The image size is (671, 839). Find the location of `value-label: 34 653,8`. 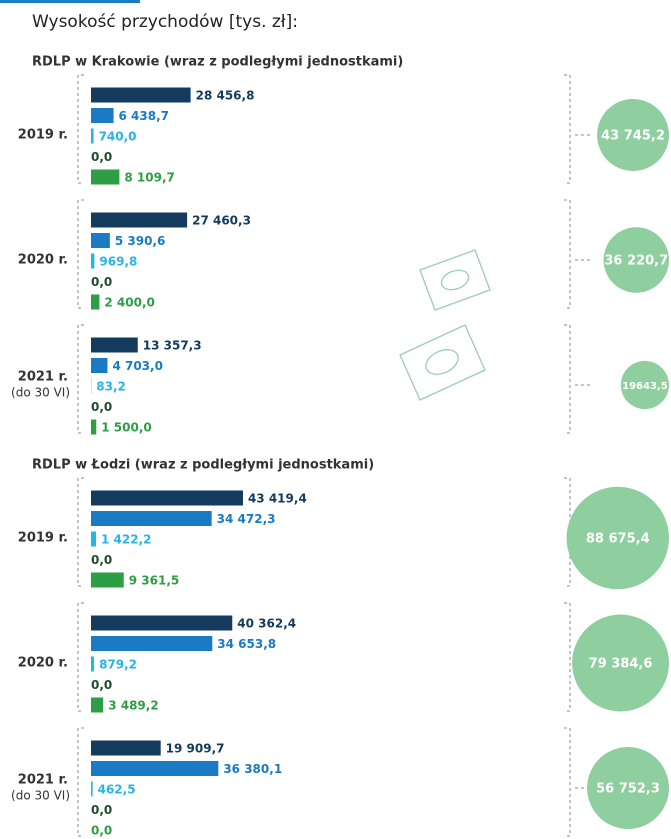

value-label: 34 653,8 is located at coordinates (246, 644).